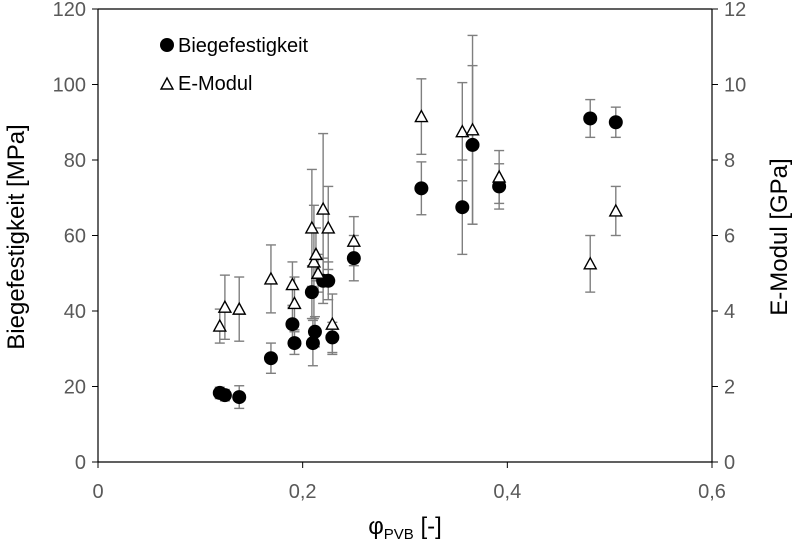  What do you see at coordinates (735, 86) in the screenshot?
I see `y2-tick-label: 10` at bounding box center [735, 86].